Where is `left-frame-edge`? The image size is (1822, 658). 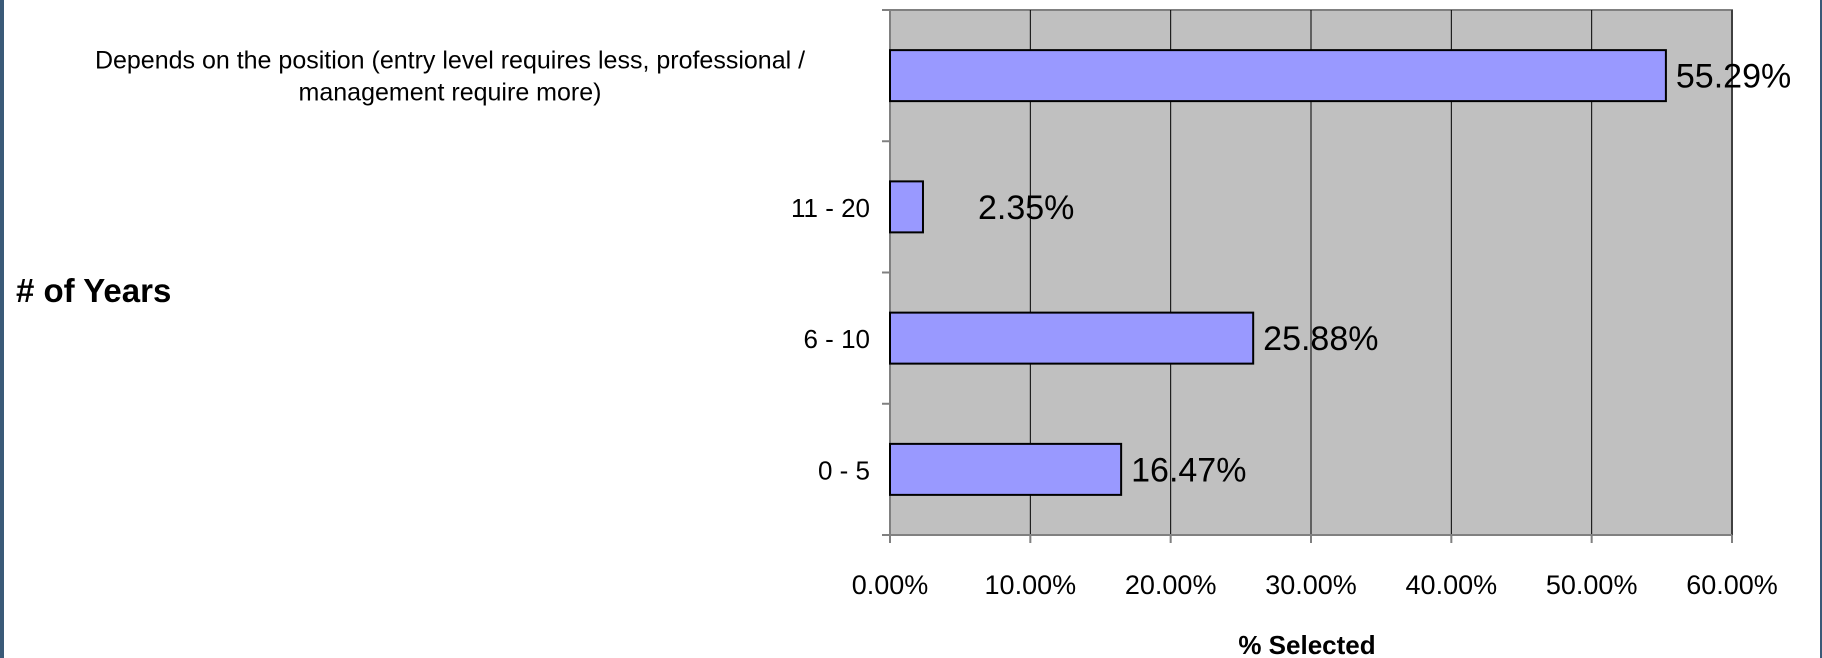
left-frame-edge is located at coordinates (2, 329).